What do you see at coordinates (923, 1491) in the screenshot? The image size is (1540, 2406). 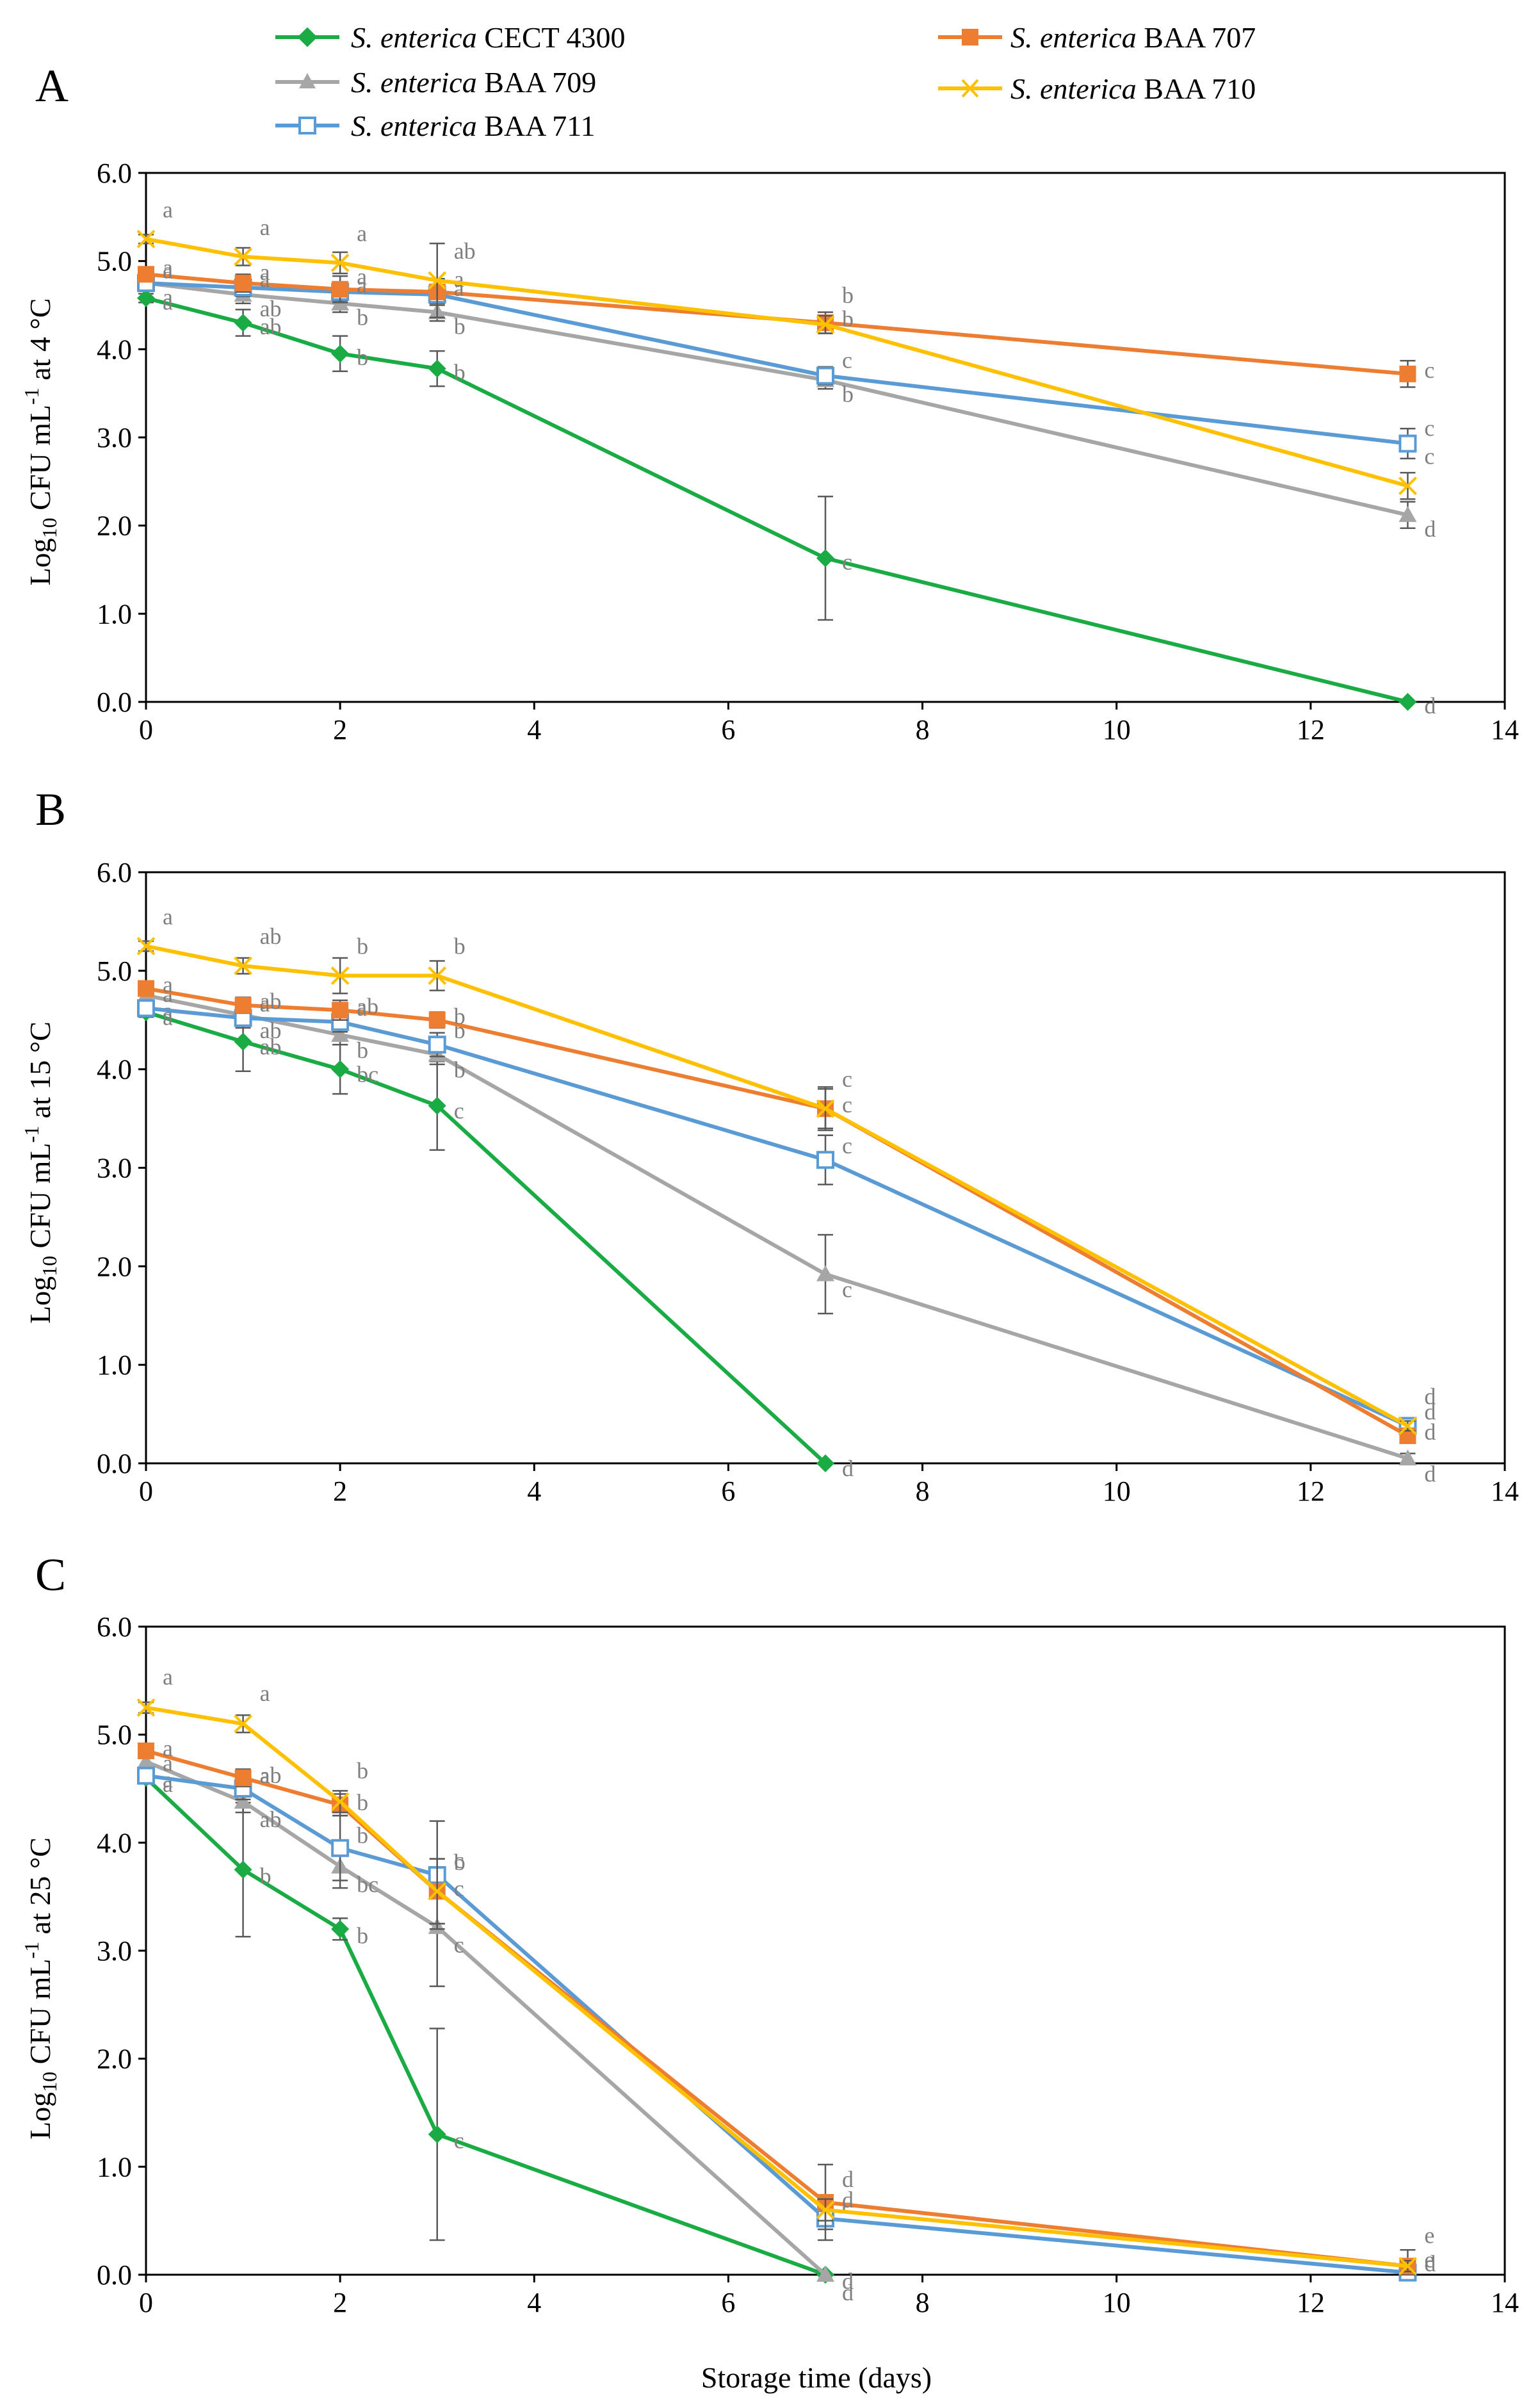 I see `panel-b-x-tick-label: 8` at bounding box center [923, 1491].